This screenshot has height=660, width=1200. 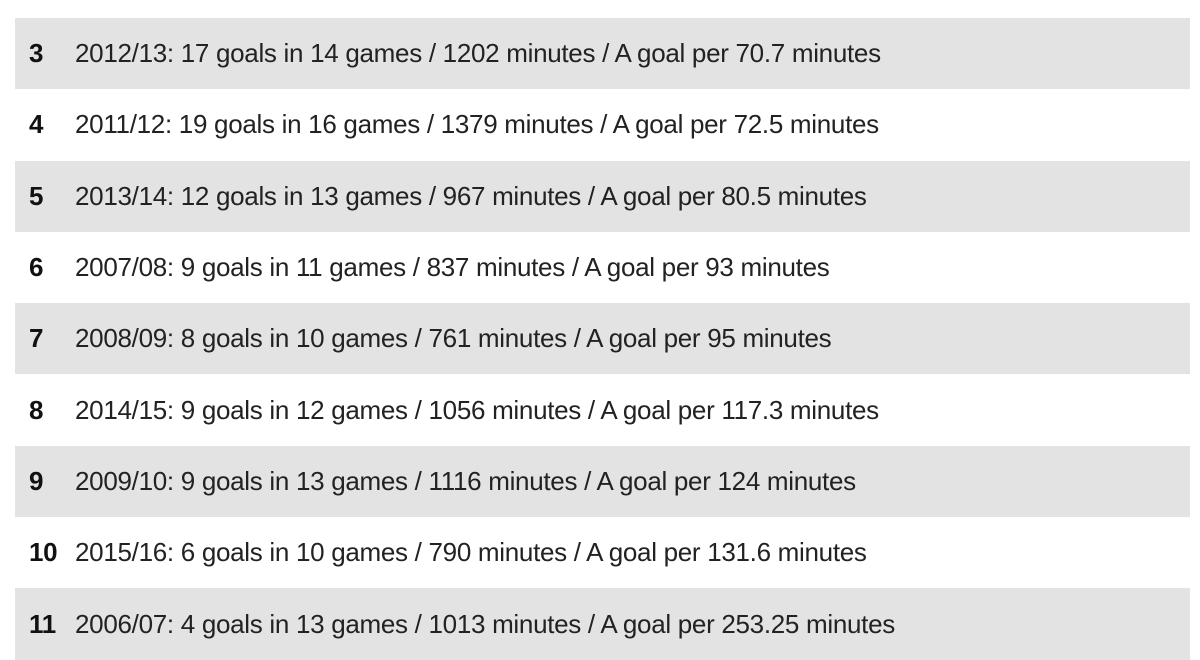 I want to click on rank-number: 11, so click(x=42, y=623).